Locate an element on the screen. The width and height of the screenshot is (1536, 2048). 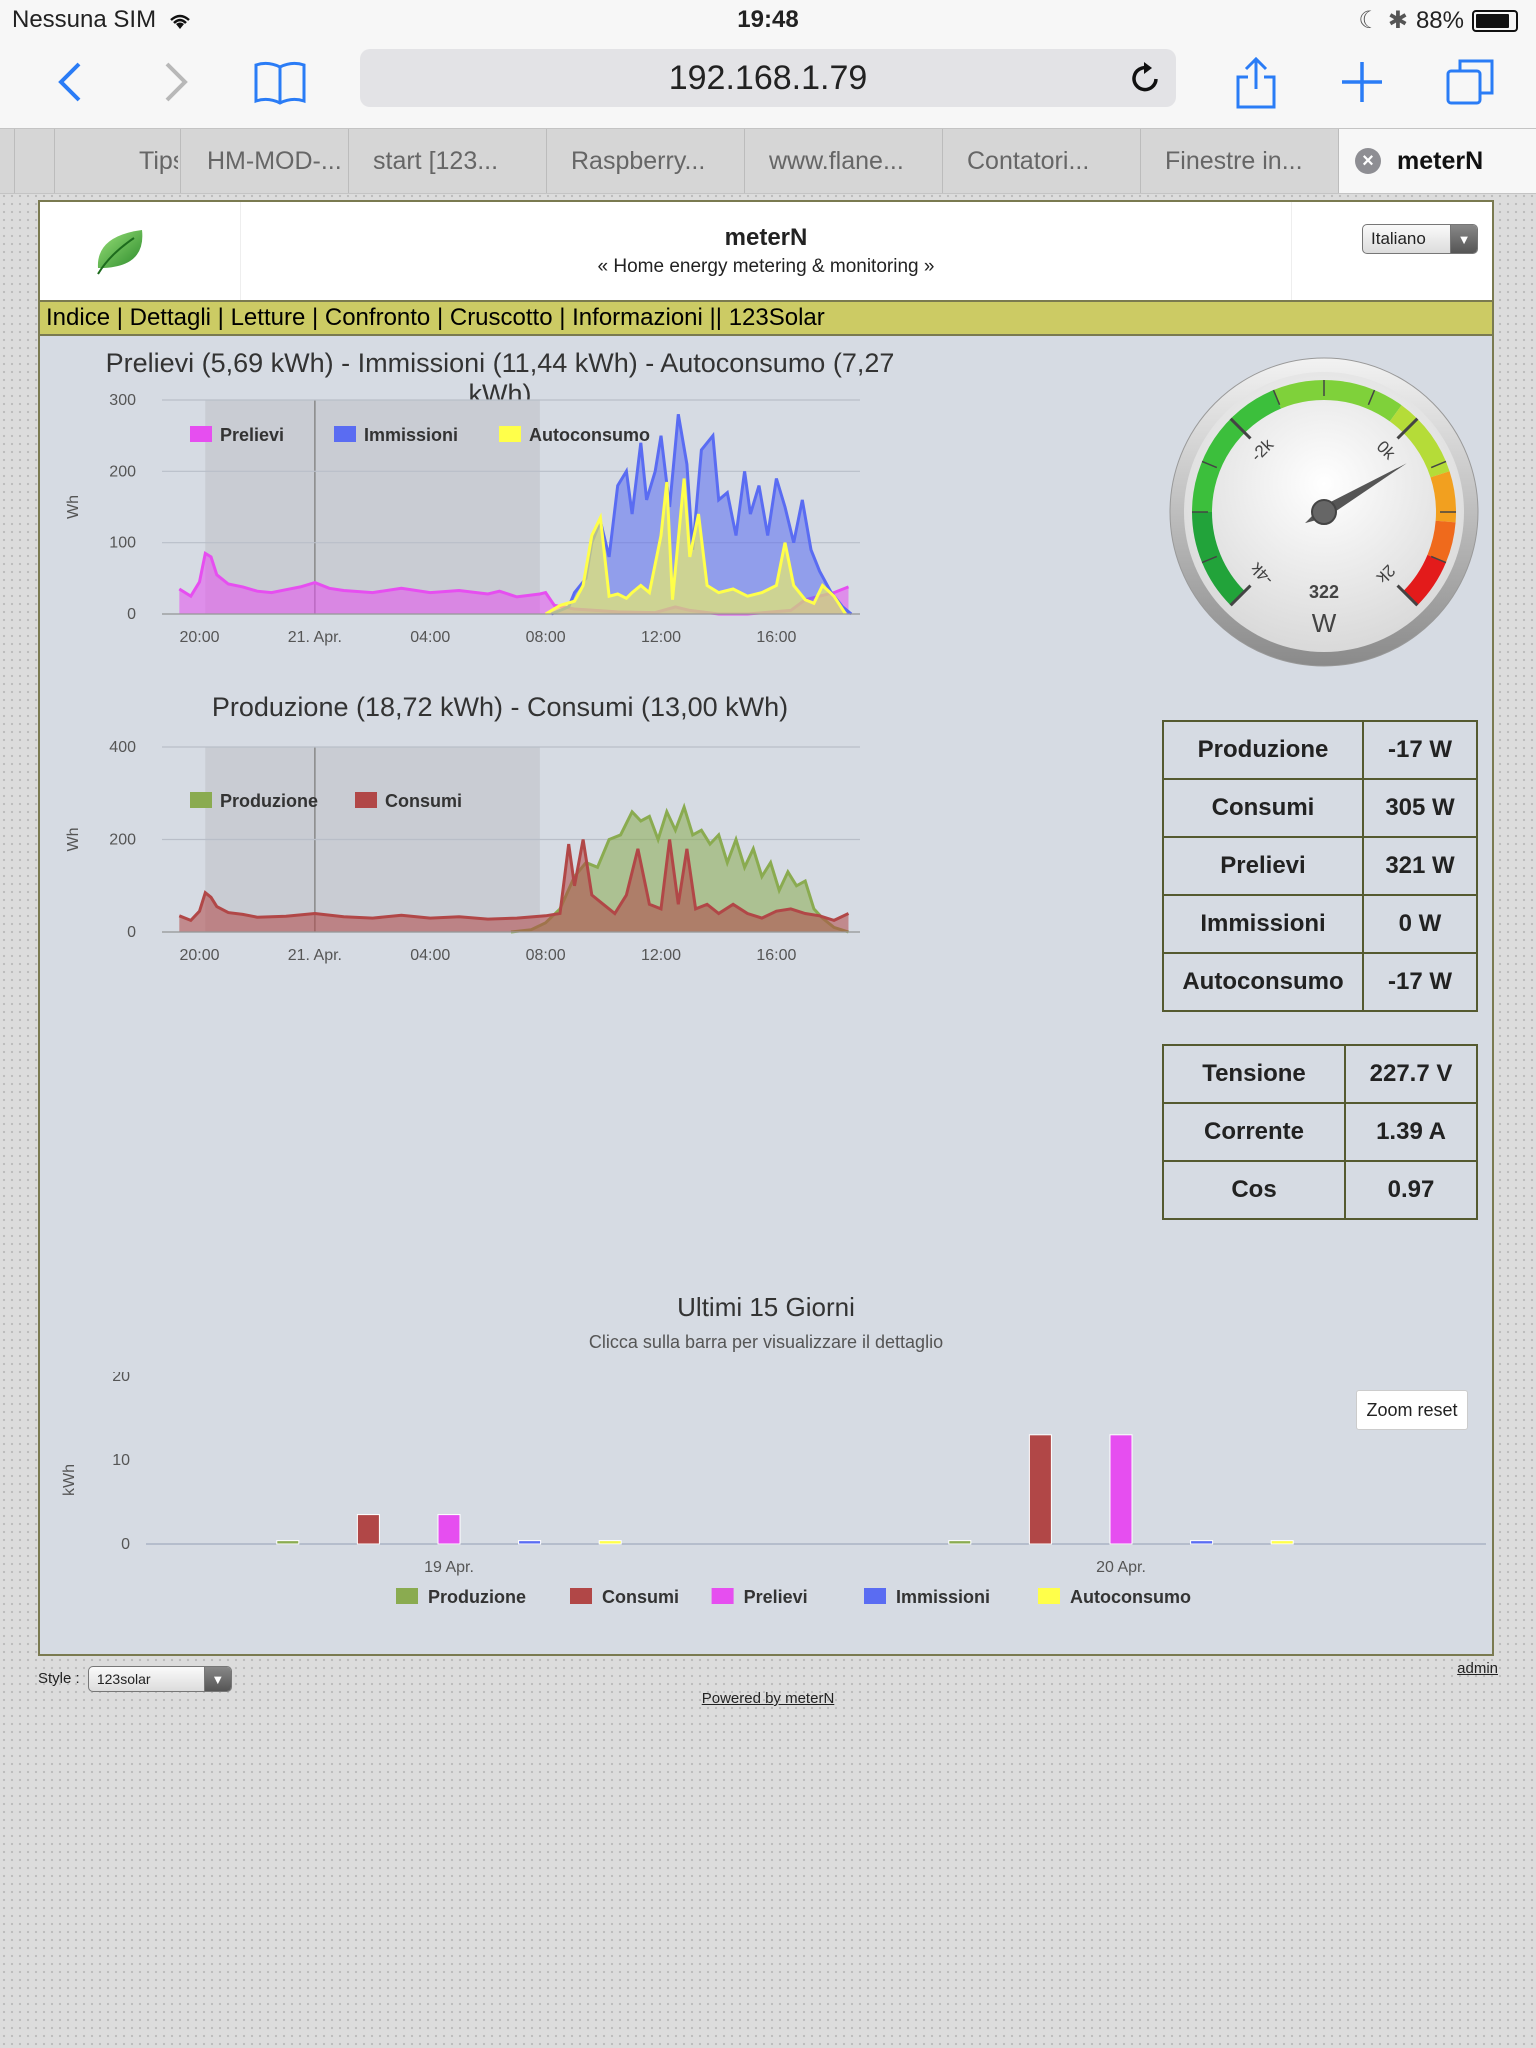
electrical-row: Cos 0.97 is located at coordinates (1320, 1190).